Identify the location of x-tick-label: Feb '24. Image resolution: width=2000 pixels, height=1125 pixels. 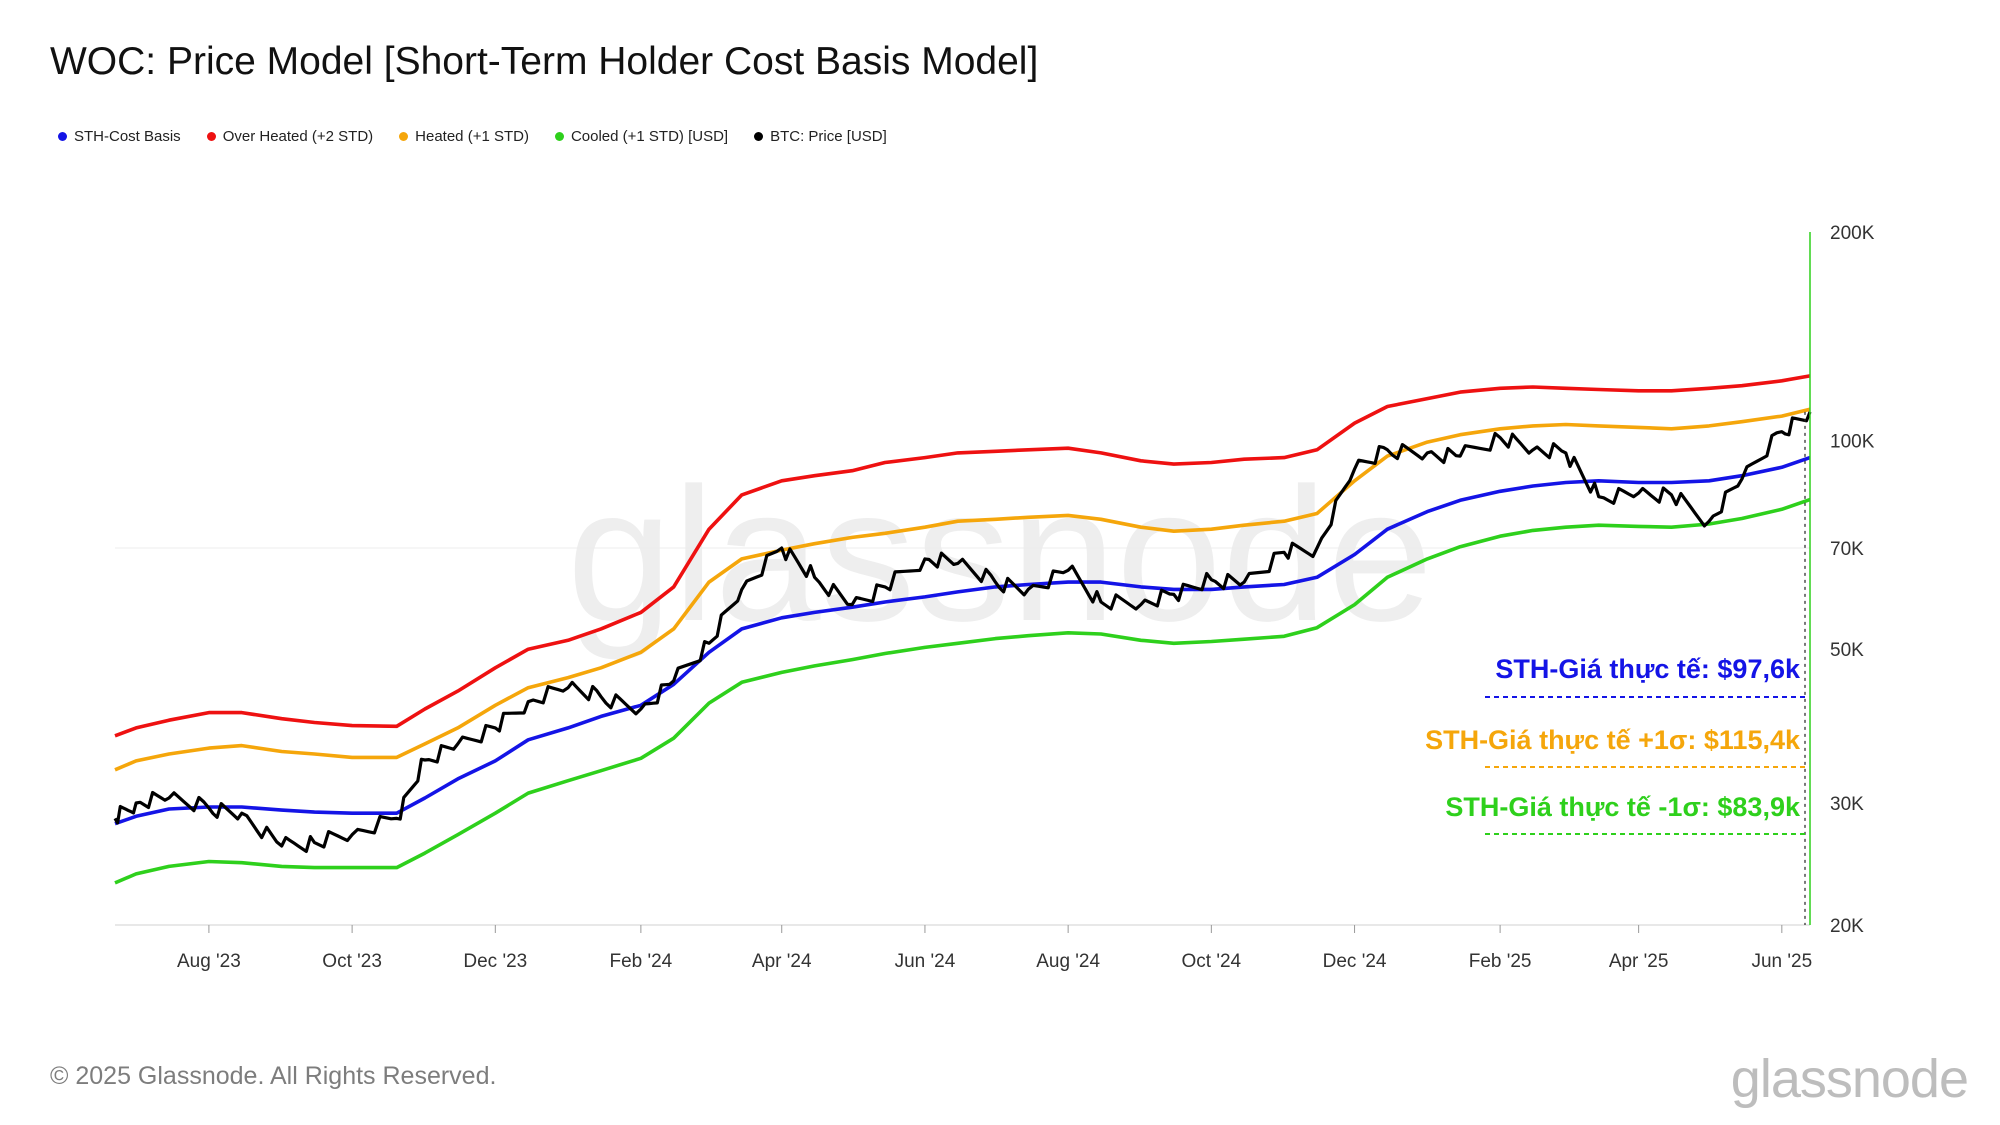
(640, 961).